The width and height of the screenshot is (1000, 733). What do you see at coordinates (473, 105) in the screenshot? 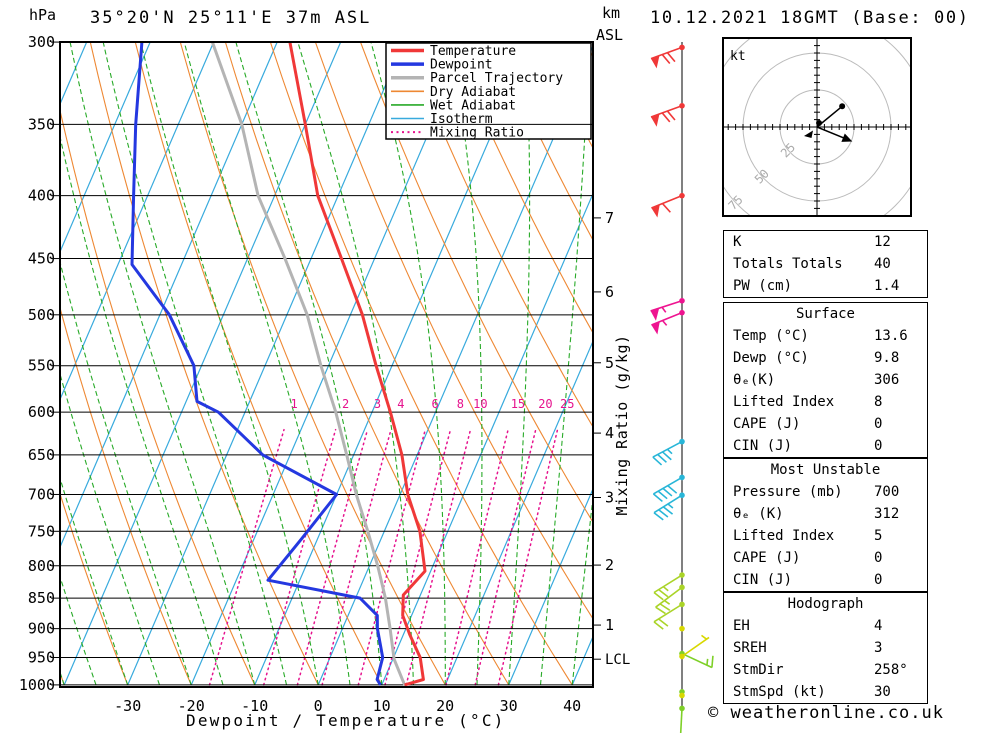
I see `legend-label: Wet Adiabat` at bounding box center [473, 105].